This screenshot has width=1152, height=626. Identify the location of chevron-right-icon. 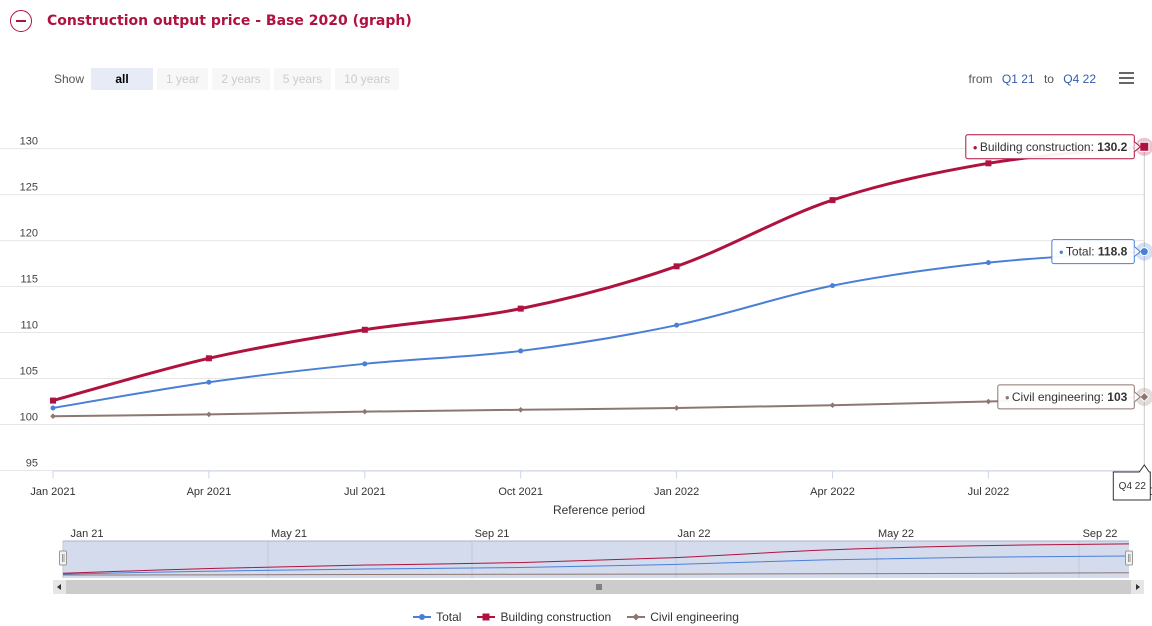
(1138, 587).